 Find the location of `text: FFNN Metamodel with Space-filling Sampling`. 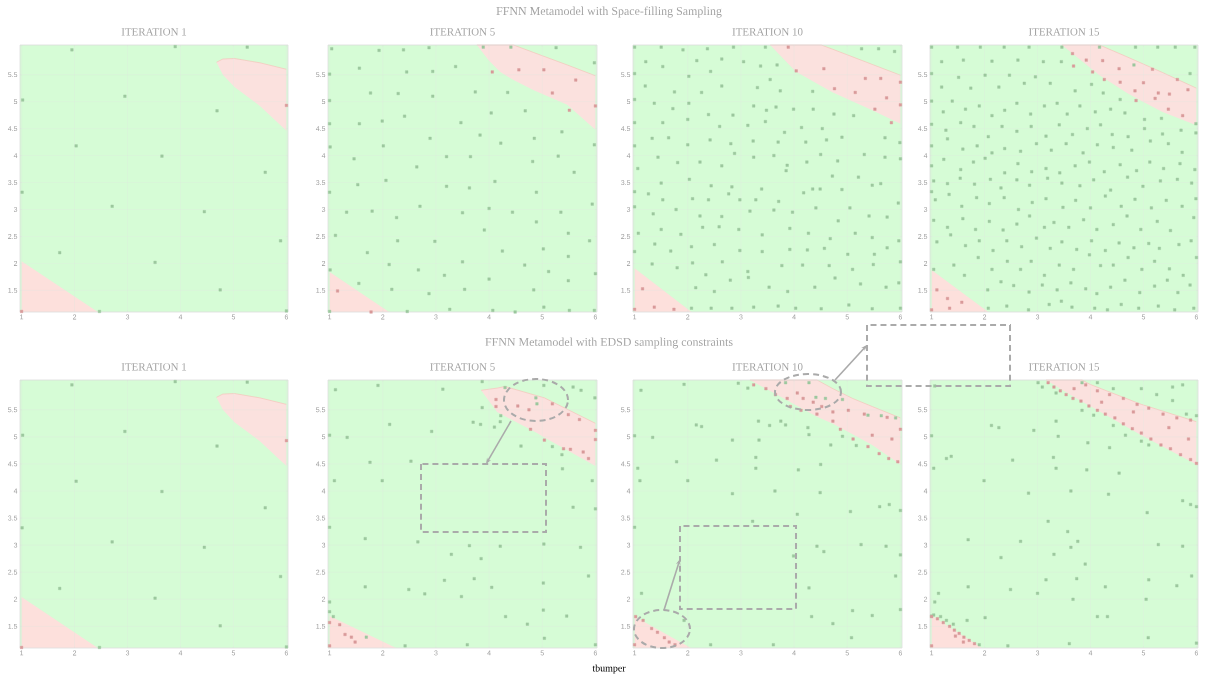

text: FFNN Metamodel with Space-filling Sampling is located at coordinates (609, 12).